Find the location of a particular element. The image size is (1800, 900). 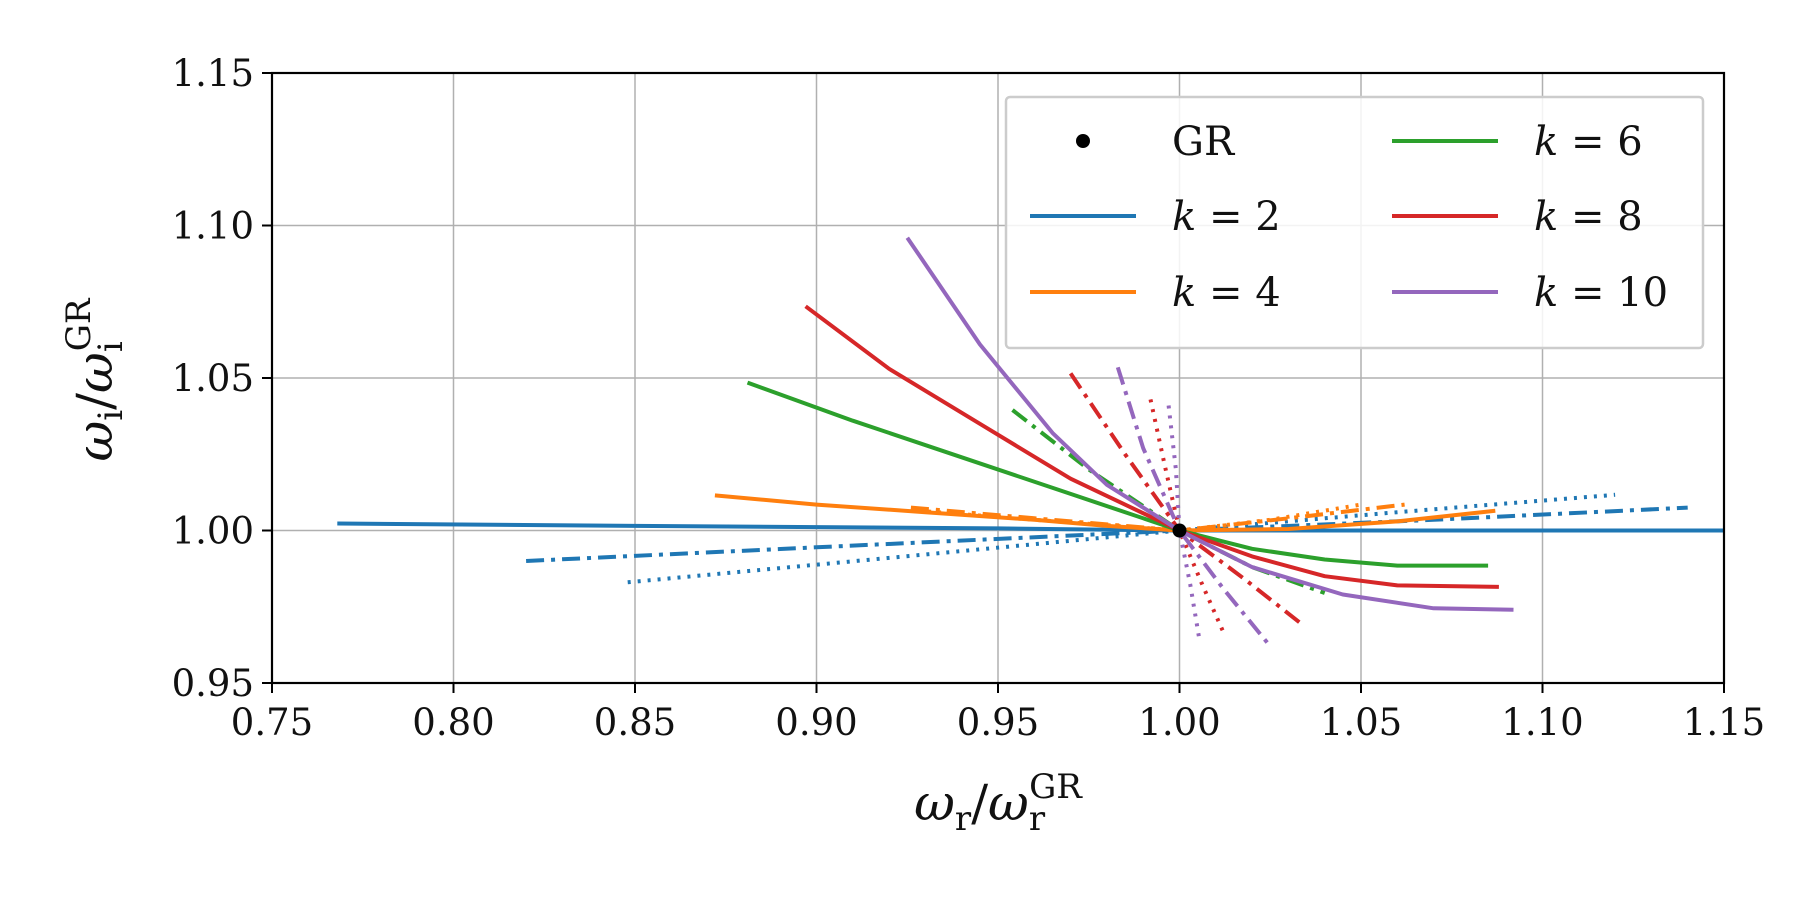

x-tick-label: 1.05 is located at coordinates (1361, 722).